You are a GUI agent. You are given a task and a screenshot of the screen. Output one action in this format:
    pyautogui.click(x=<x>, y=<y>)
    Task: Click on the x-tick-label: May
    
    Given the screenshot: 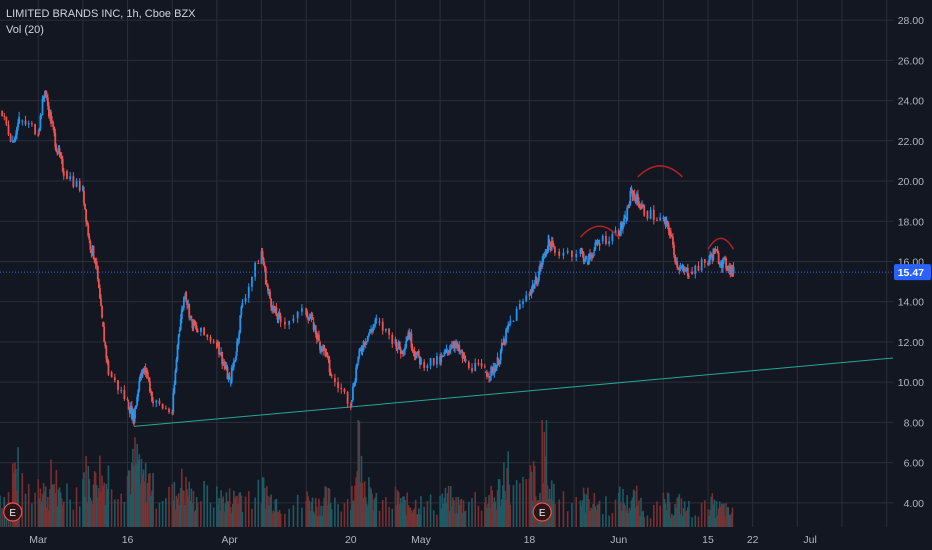 What is the action you would take?
    pyautogui.click(x=421, y=540)
    